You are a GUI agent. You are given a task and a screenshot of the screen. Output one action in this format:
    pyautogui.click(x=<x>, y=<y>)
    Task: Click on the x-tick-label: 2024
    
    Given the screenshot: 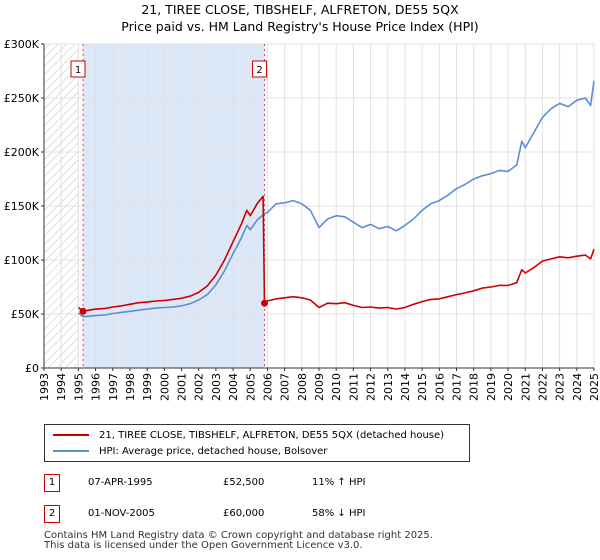 What is the action you would take?
    pyautogui.click(x=577, y=387)
    